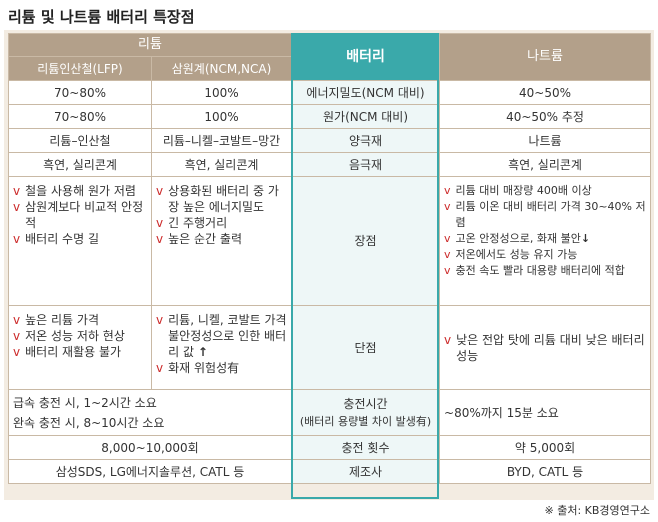 The height and width of the screenshot is (522, 658). I want to click on table-row: 흑연, 실리콘계 흑연, 실리콘계 음극재 흑연, 실리콘계, so click(330, 164).